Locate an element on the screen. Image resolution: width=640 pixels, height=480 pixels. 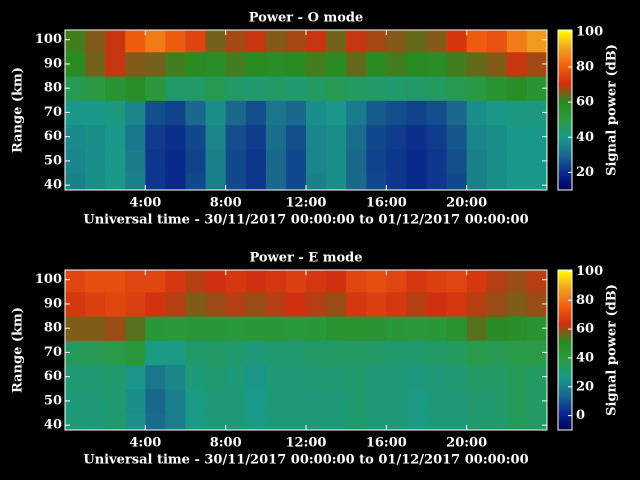
x-tick-label: 12:00 is located at coordinates (306, 443).